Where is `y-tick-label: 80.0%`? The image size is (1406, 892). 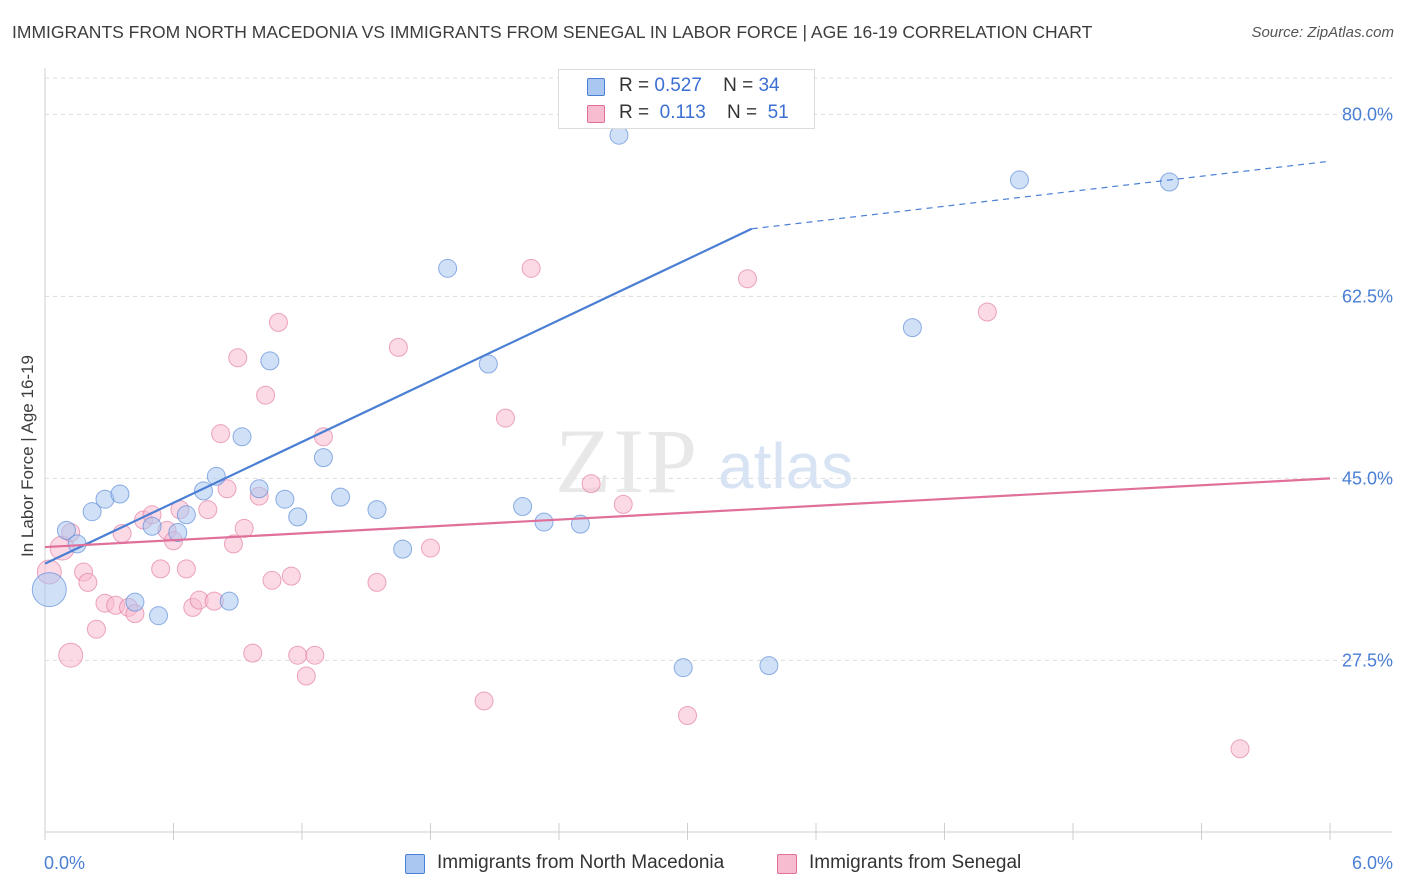 y-tick-label: 80.0% is located at coordinates (1367, 114).